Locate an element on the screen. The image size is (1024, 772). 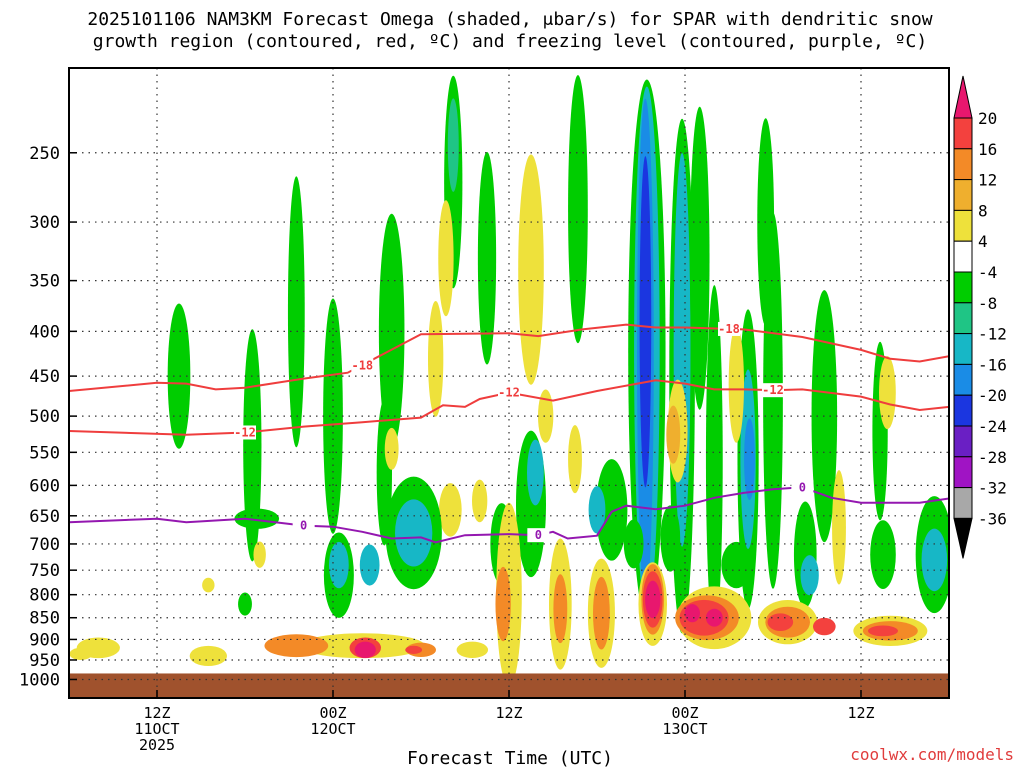
colorbar-label: -8 is located at coordinates (987, 303).